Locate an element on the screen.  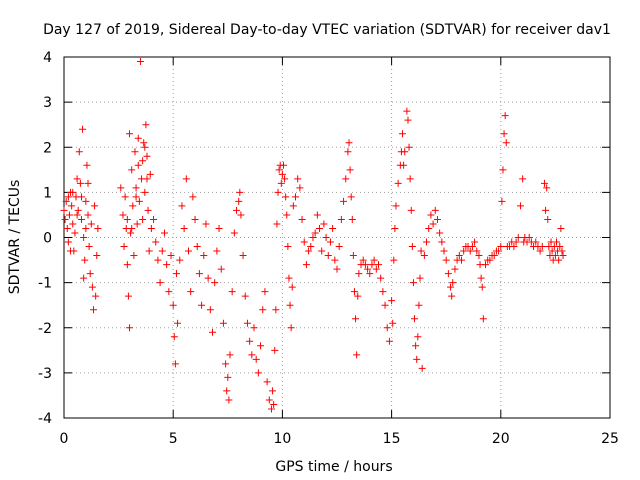
y-tick-label: -1 is located at coordinates (45, 284).